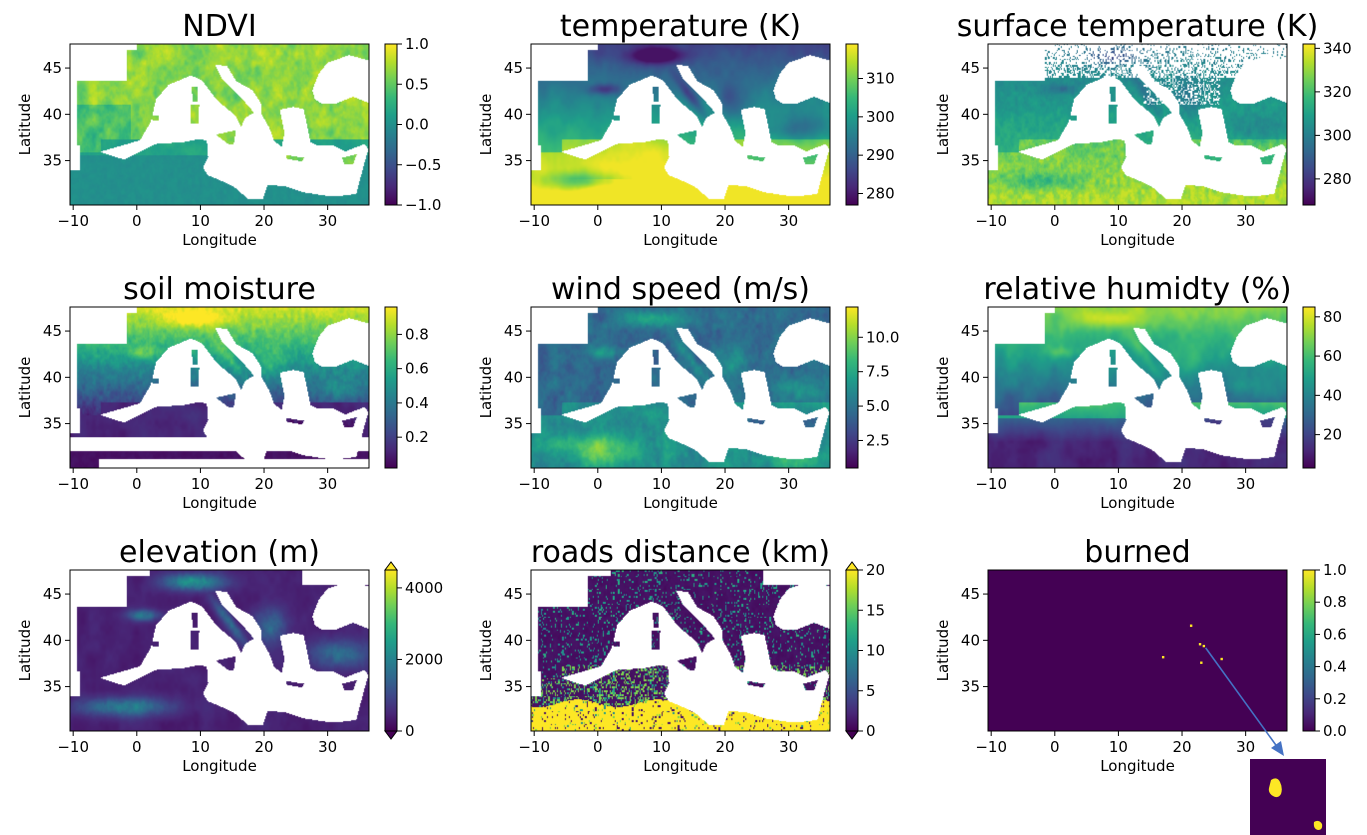 This screenshot has height=835, width=1367. Describe the element at coordinates (1324, 650) in the screenshot. I see `colorbar: 0.0 0.2 0.4 0.6 0.8 1.0` at that location.